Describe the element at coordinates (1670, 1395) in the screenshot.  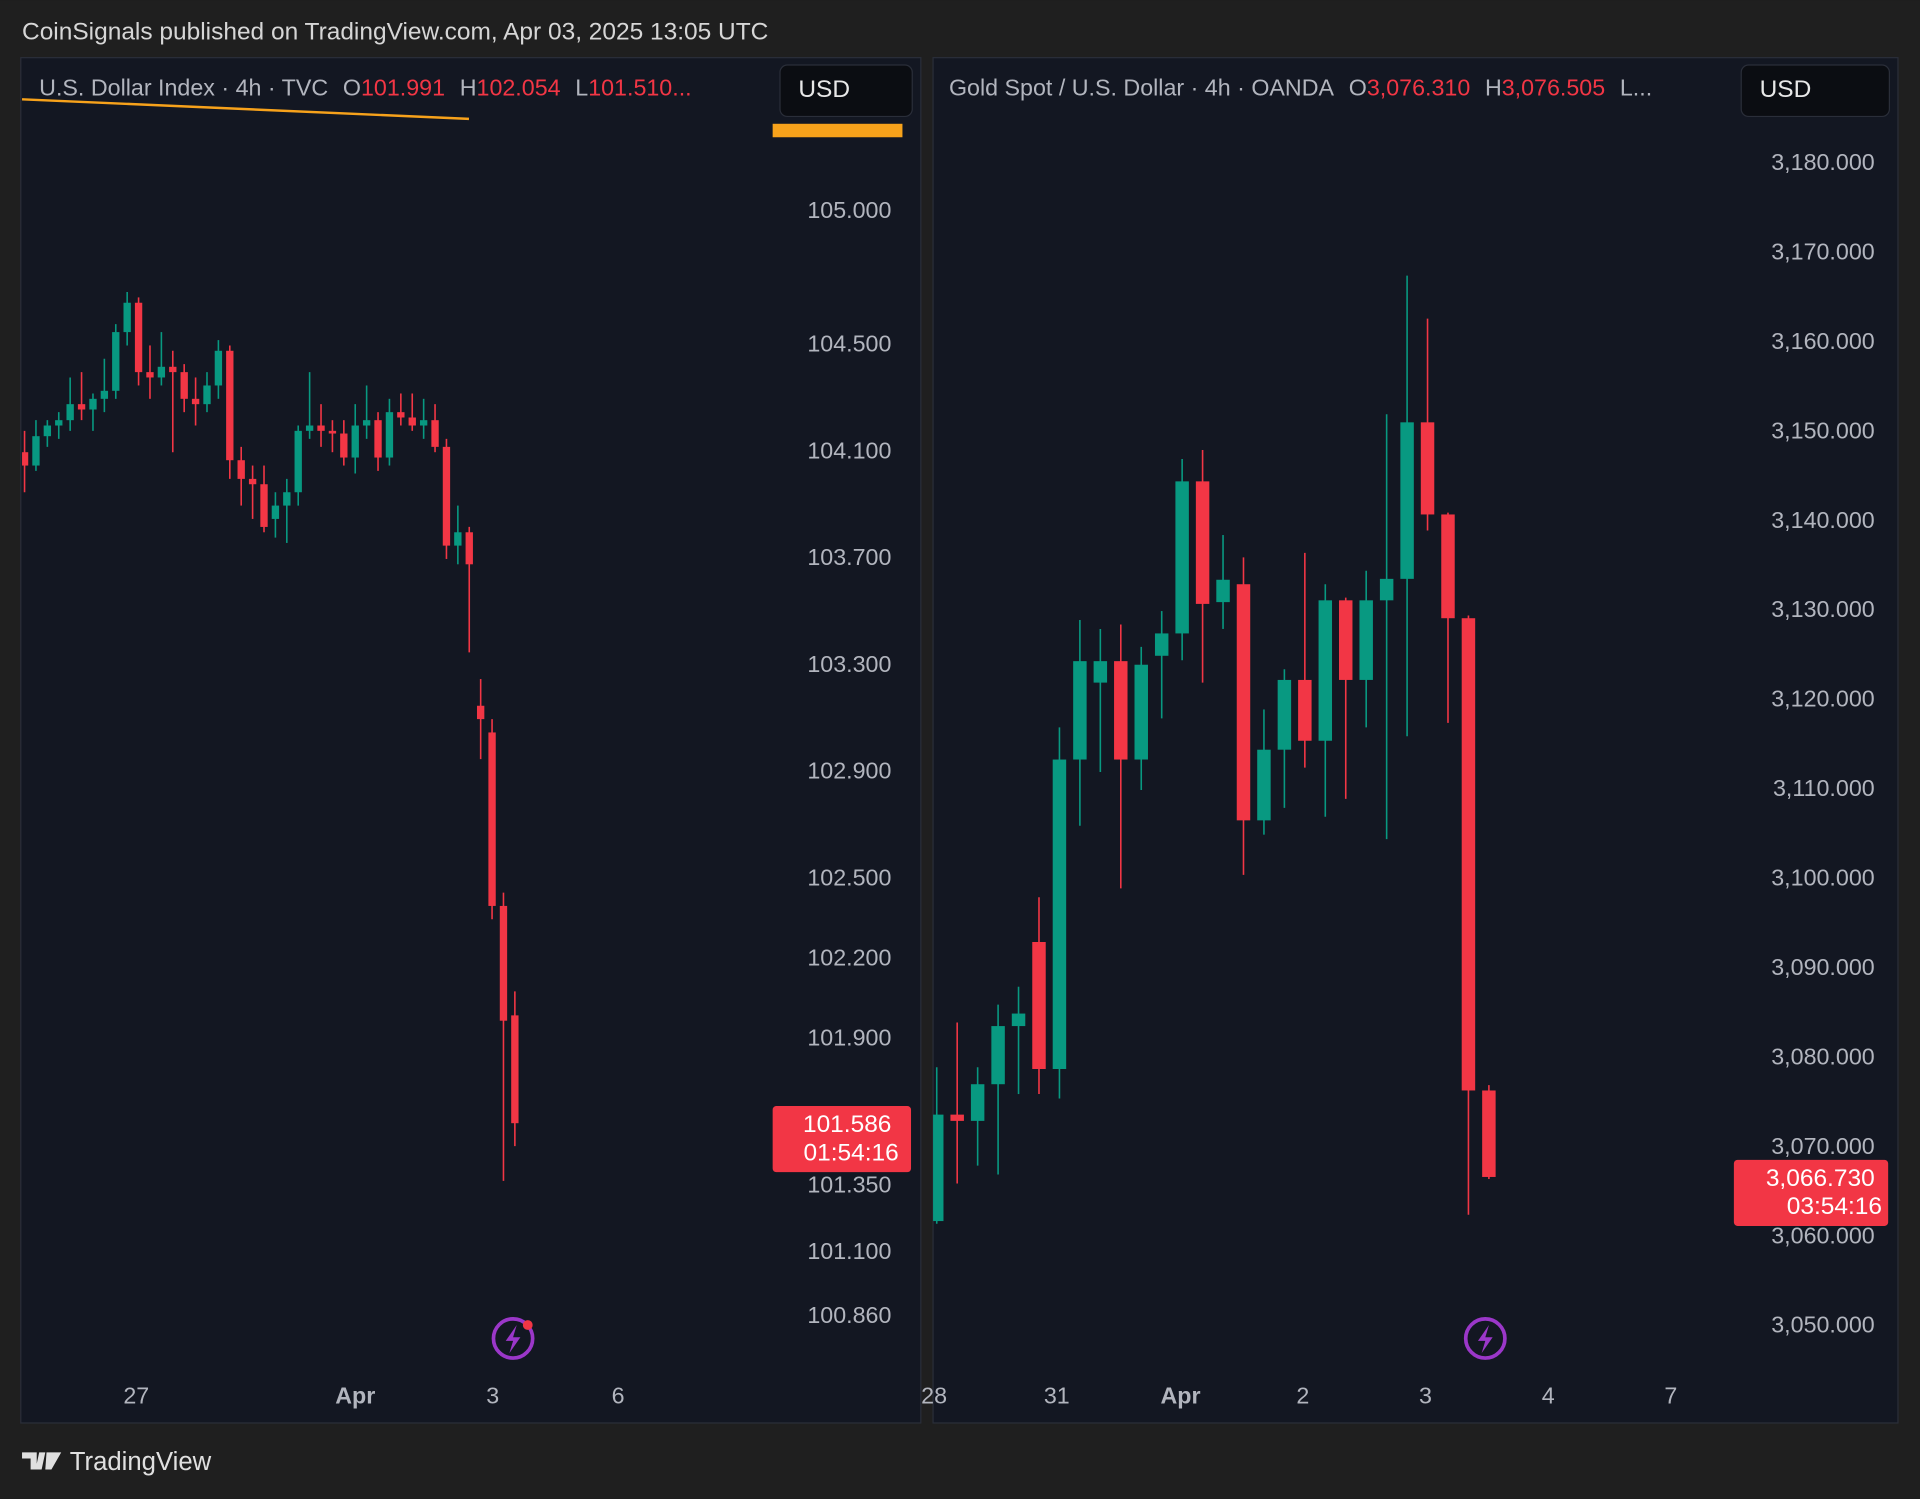
I see `x-tick-label: 7` at that location.